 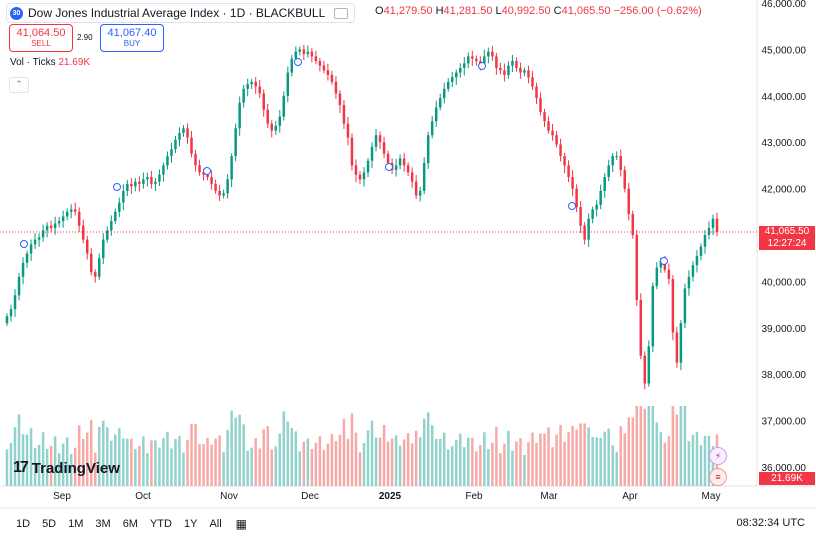 I want to click on high-label: H, so click(x=439, y=11).